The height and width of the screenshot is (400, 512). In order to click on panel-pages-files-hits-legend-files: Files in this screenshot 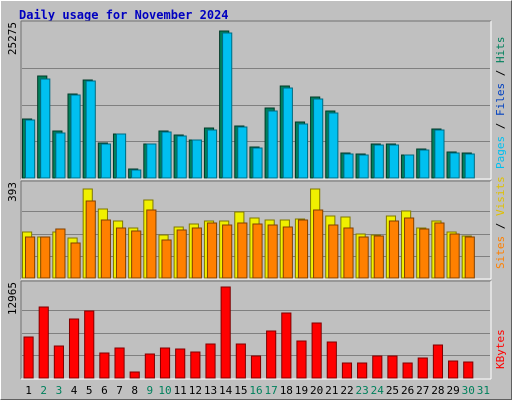, I will do `click(500, 99)`.